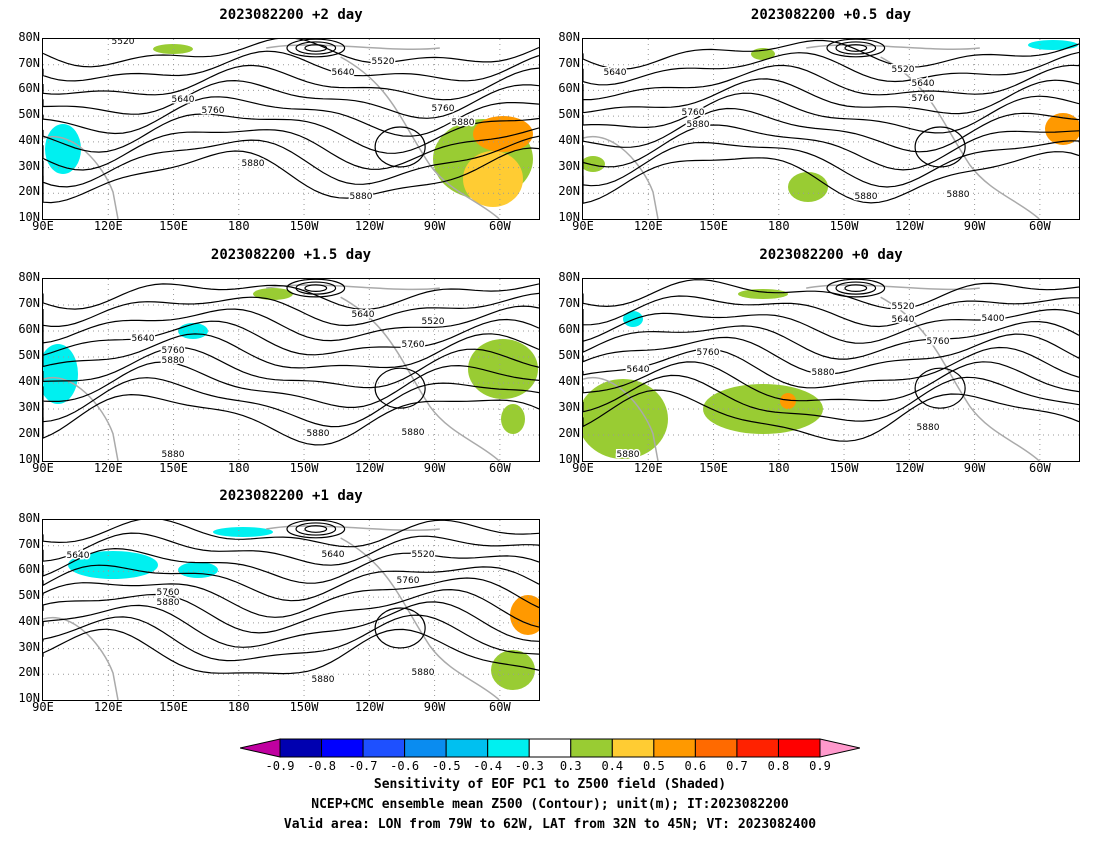  I want to click on colorbar-tick-label: -0.9, so click(280, 766).